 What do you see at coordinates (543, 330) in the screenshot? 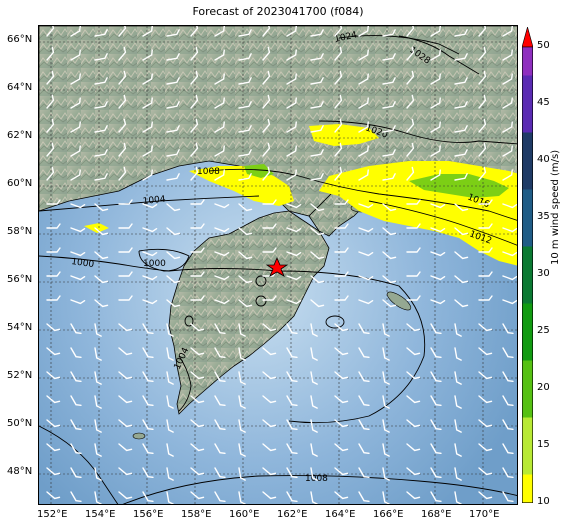
I see `colorbar-tick-label: 25` at bounding box center [543, 330].